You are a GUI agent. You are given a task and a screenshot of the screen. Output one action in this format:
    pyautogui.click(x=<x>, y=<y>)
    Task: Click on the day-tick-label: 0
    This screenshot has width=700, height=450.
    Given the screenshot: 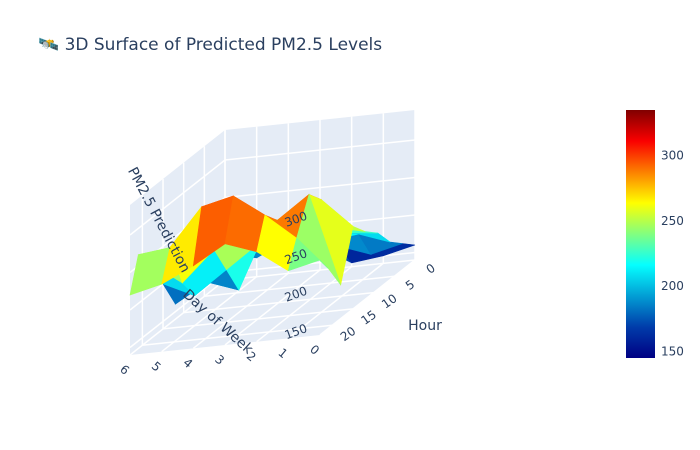 What is the action you would take?
    pyautogui.click(x=314, y=350)
    